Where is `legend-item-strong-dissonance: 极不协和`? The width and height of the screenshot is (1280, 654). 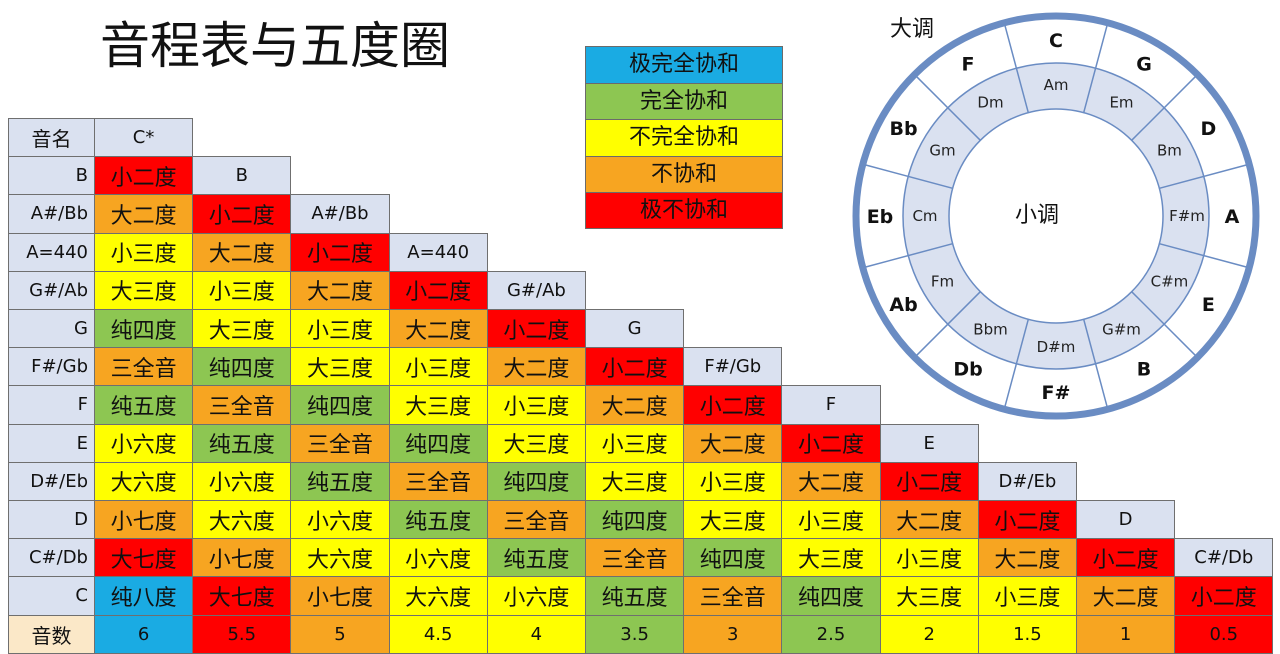 legend-item-strong-dissonance: 极不协和 is located at coordinates (684, 210).